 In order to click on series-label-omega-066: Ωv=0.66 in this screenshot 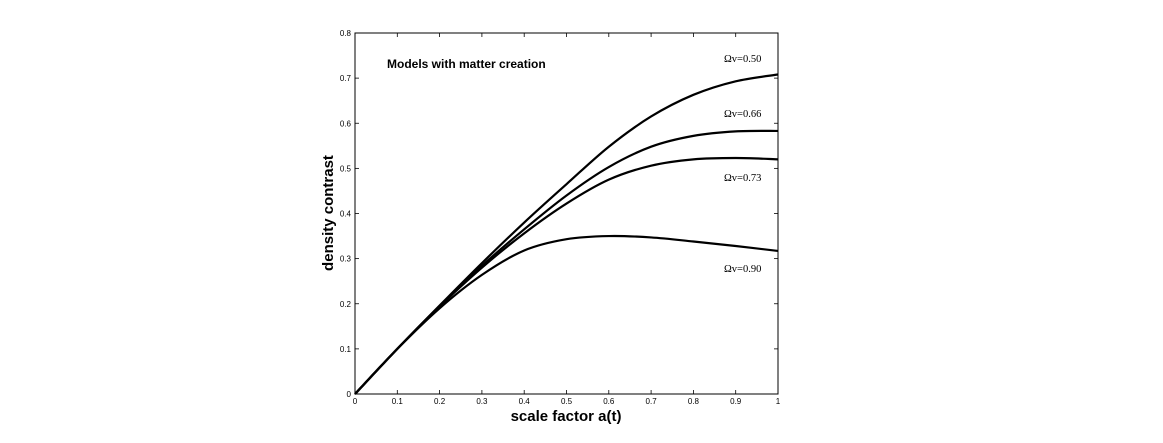, I will do `click(742, 114)`.